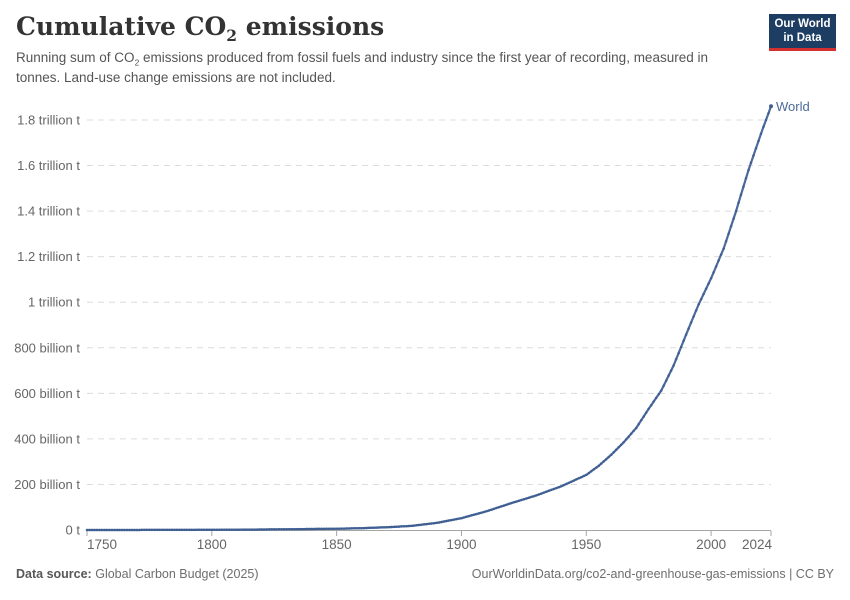  What do you see at coordinates (232, 35) in the screenshot?
I see `chart-title-subscript: 2` at bounding box center [232, 35].